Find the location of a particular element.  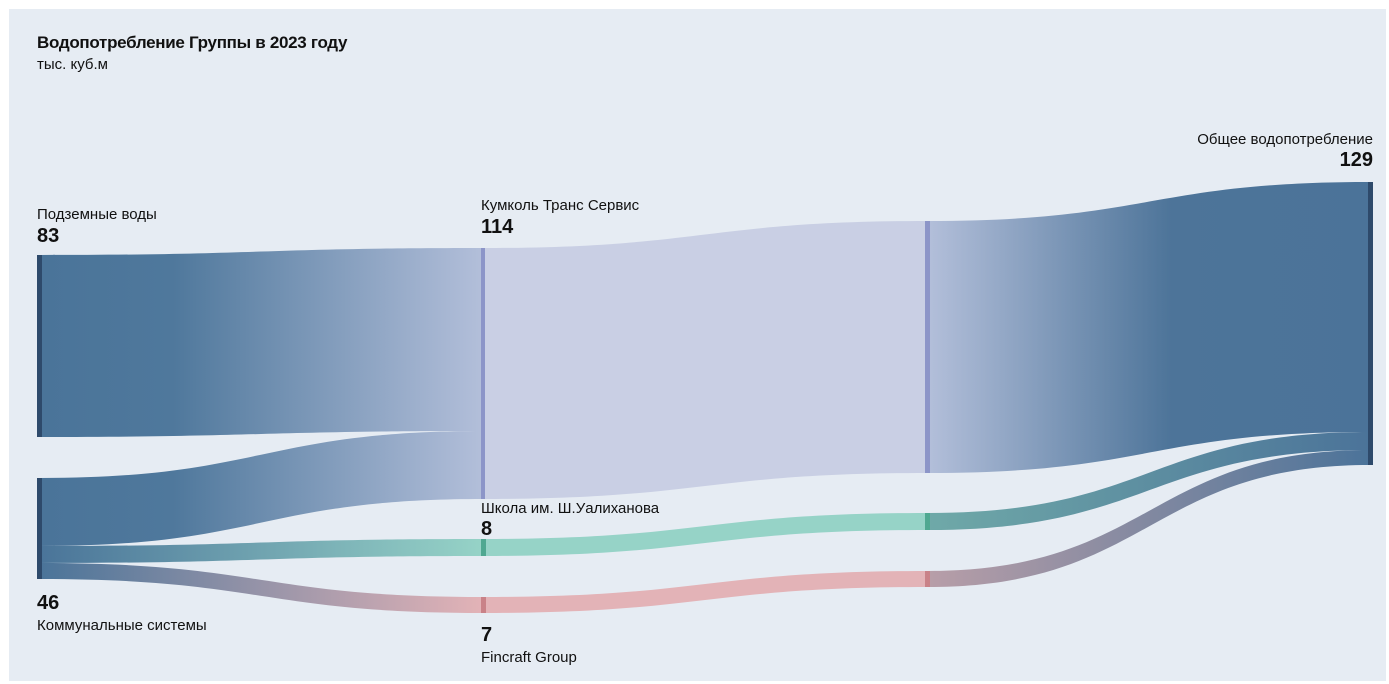

node-value-kumkol: 114 is located at coordinates (497, 227).